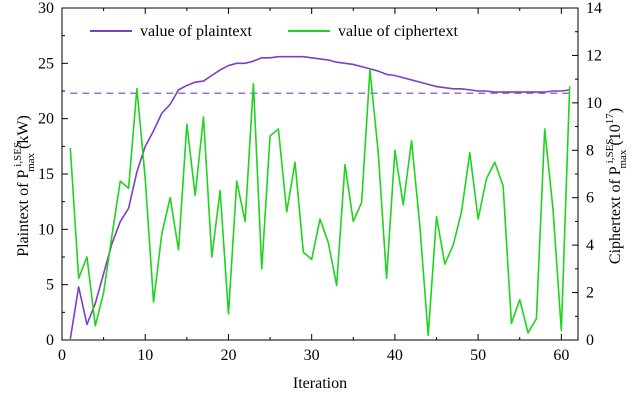 The height and width of the screenshot is (398, 637). Describe the element at coordinates (196, 31) in the screenshot. I see `legend-label-plaintext: value of plaintext` at that location.